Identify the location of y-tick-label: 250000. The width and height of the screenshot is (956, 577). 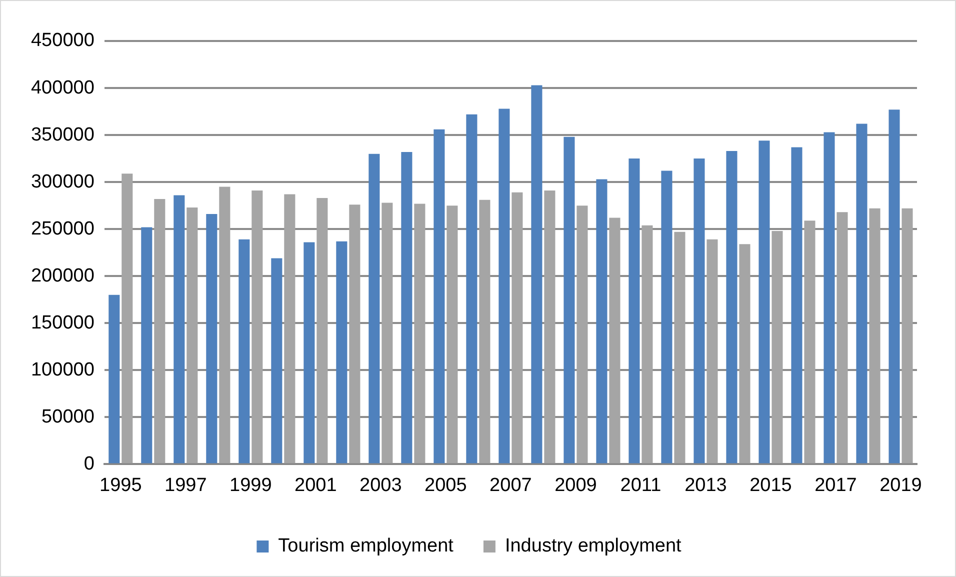
(62, 229).